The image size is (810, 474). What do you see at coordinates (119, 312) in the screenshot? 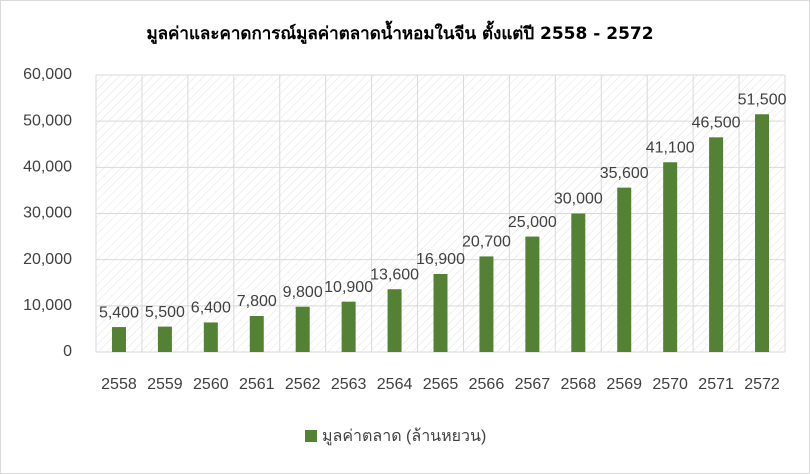
I see `value-label: 5,400` at bounding box center [119, 312].